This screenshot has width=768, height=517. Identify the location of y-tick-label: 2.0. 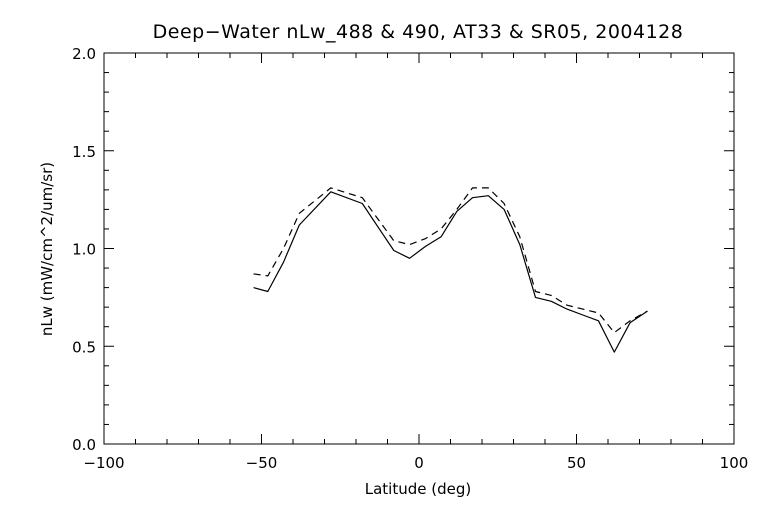
(84, 54).